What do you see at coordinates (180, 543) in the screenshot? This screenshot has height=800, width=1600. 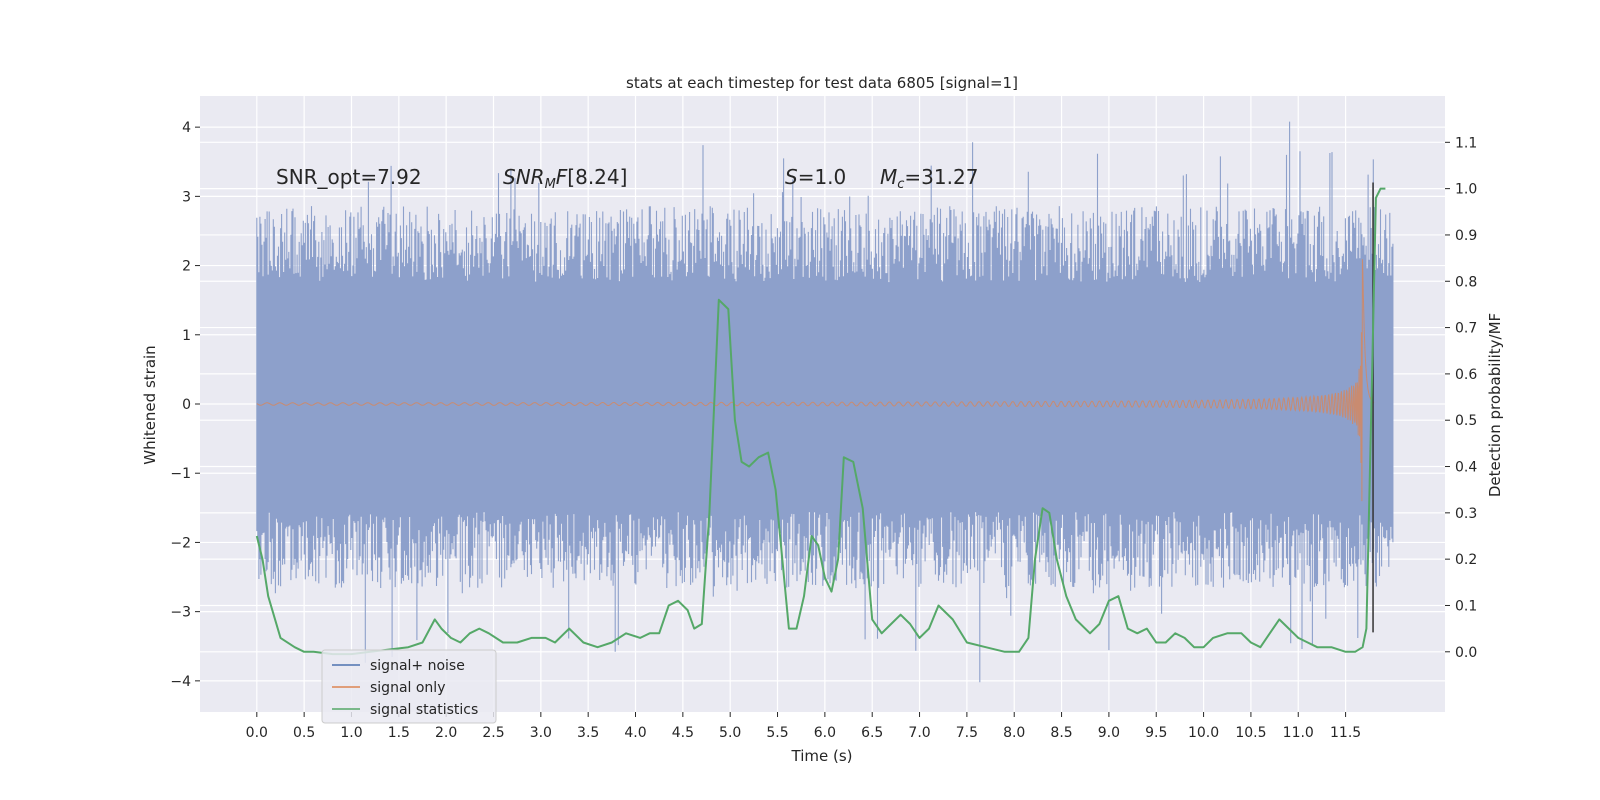 I see `y-tick-label: −2` at bounding box center [180, 543].